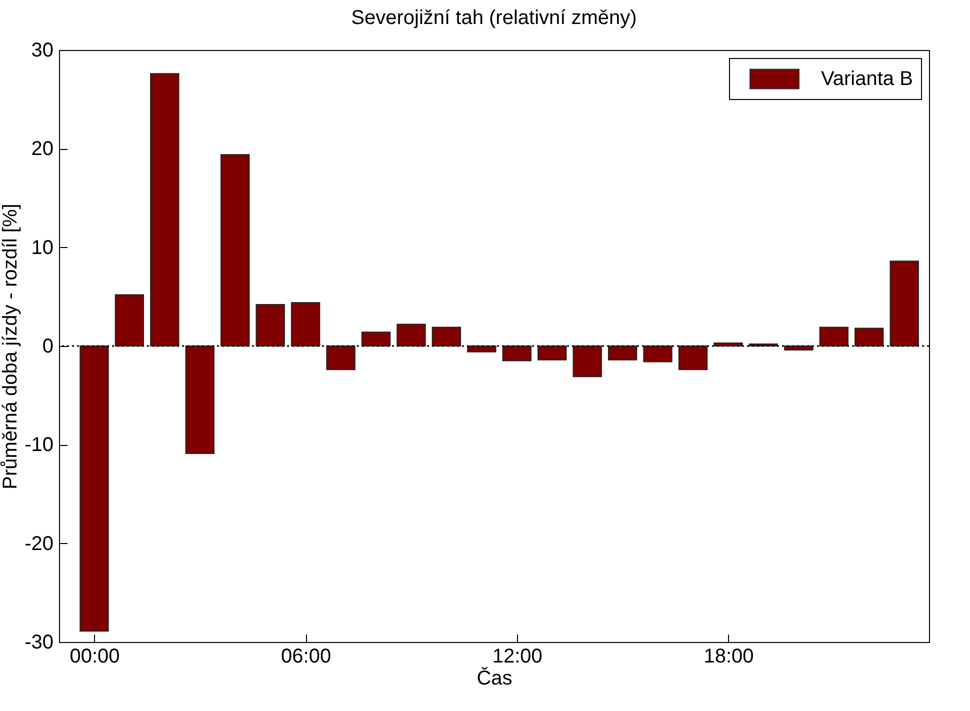 The image size is (970, 711). I want to click on x-axis-title: Čas, so click(494, 678).